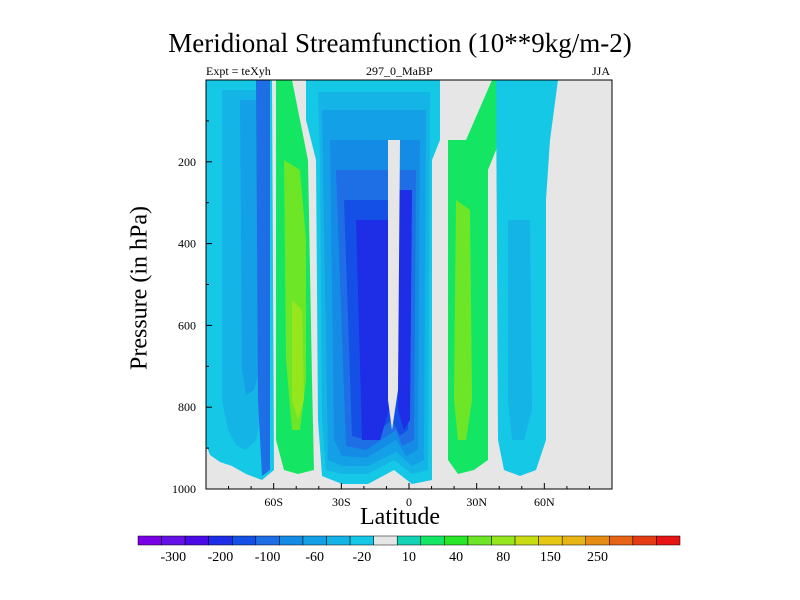 The height and width of the screenshot is (600, 800). What do you see at coordinates (544, 502) in the screenshot?
I see `x-tick-label: 60N` at bounding box center [544, 502].